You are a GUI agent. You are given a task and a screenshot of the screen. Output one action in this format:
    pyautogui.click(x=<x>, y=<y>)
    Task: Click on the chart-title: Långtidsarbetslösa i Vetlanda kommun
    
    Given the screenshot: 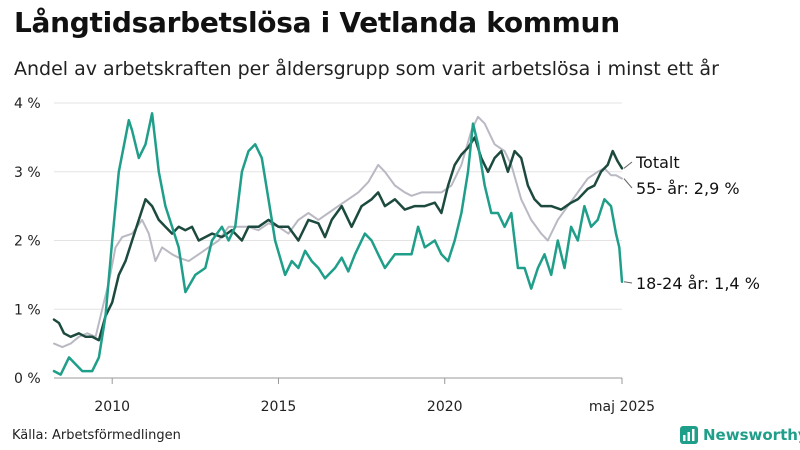 What is the action you would take?
    pyautogui.click(x=317, y=22)
    